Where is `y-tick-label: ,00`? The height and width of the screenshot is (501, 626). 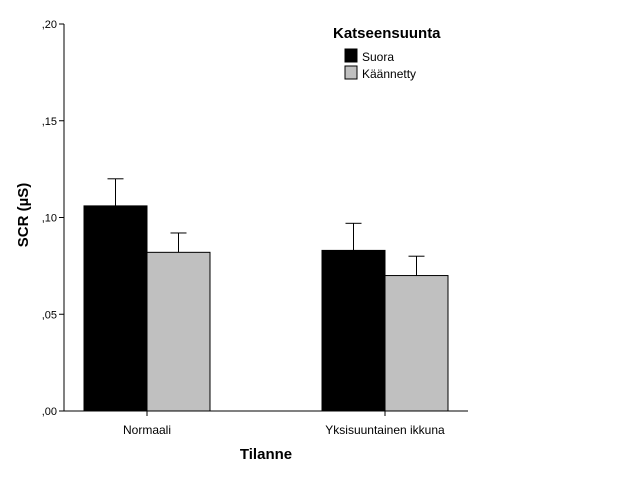 y-tick-label: ,00 is located at coordinates (49, 412).